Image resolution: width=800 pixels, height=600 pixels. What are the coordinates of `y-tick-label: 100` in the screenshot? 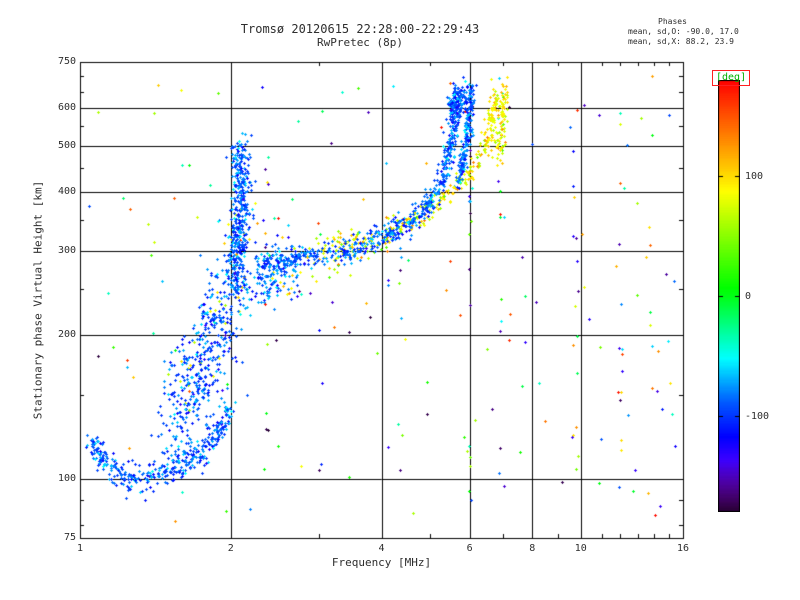 It's located at (66, 478).